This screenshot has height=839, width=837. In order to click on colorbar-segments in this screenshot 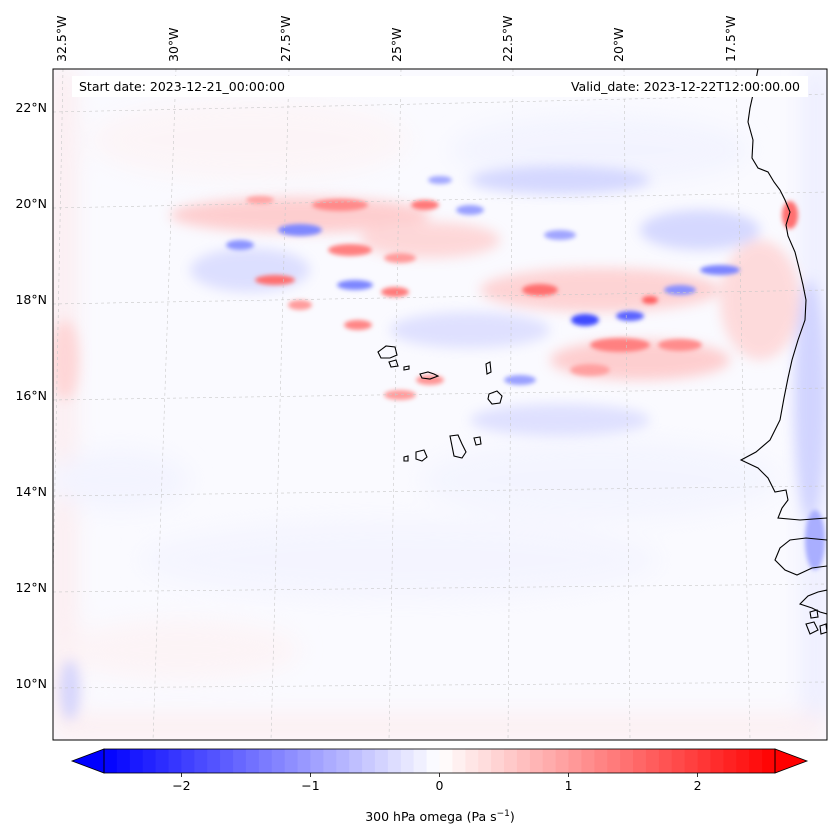, I will do `click(440, 761)`.